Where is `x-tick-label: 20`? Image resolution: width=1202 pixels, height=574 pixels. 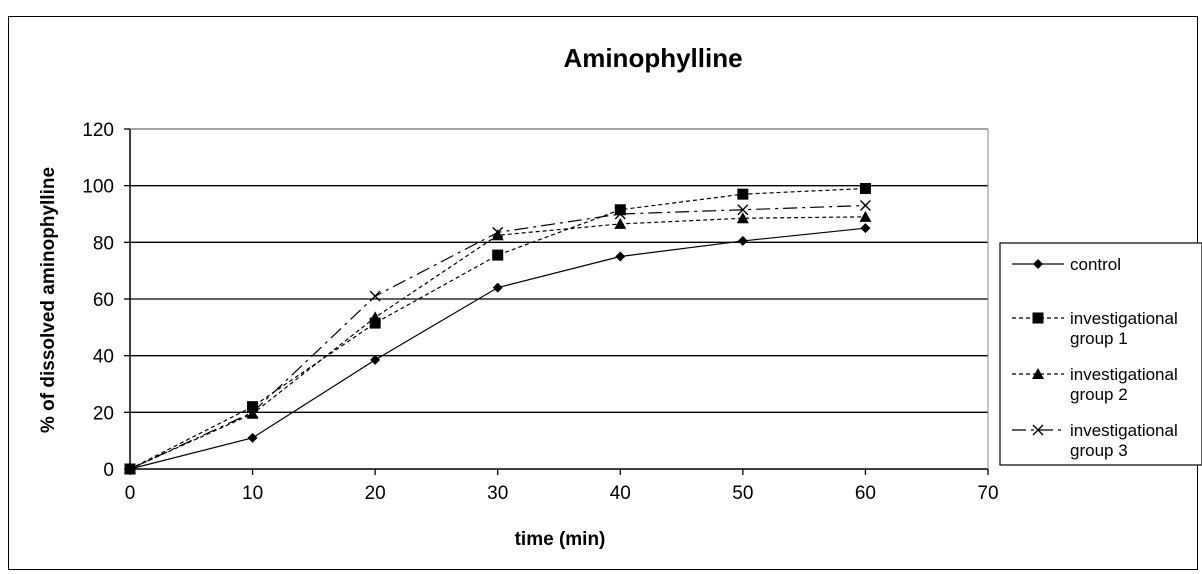 x-tick-label: 20 is located at coordinates (375, 493).